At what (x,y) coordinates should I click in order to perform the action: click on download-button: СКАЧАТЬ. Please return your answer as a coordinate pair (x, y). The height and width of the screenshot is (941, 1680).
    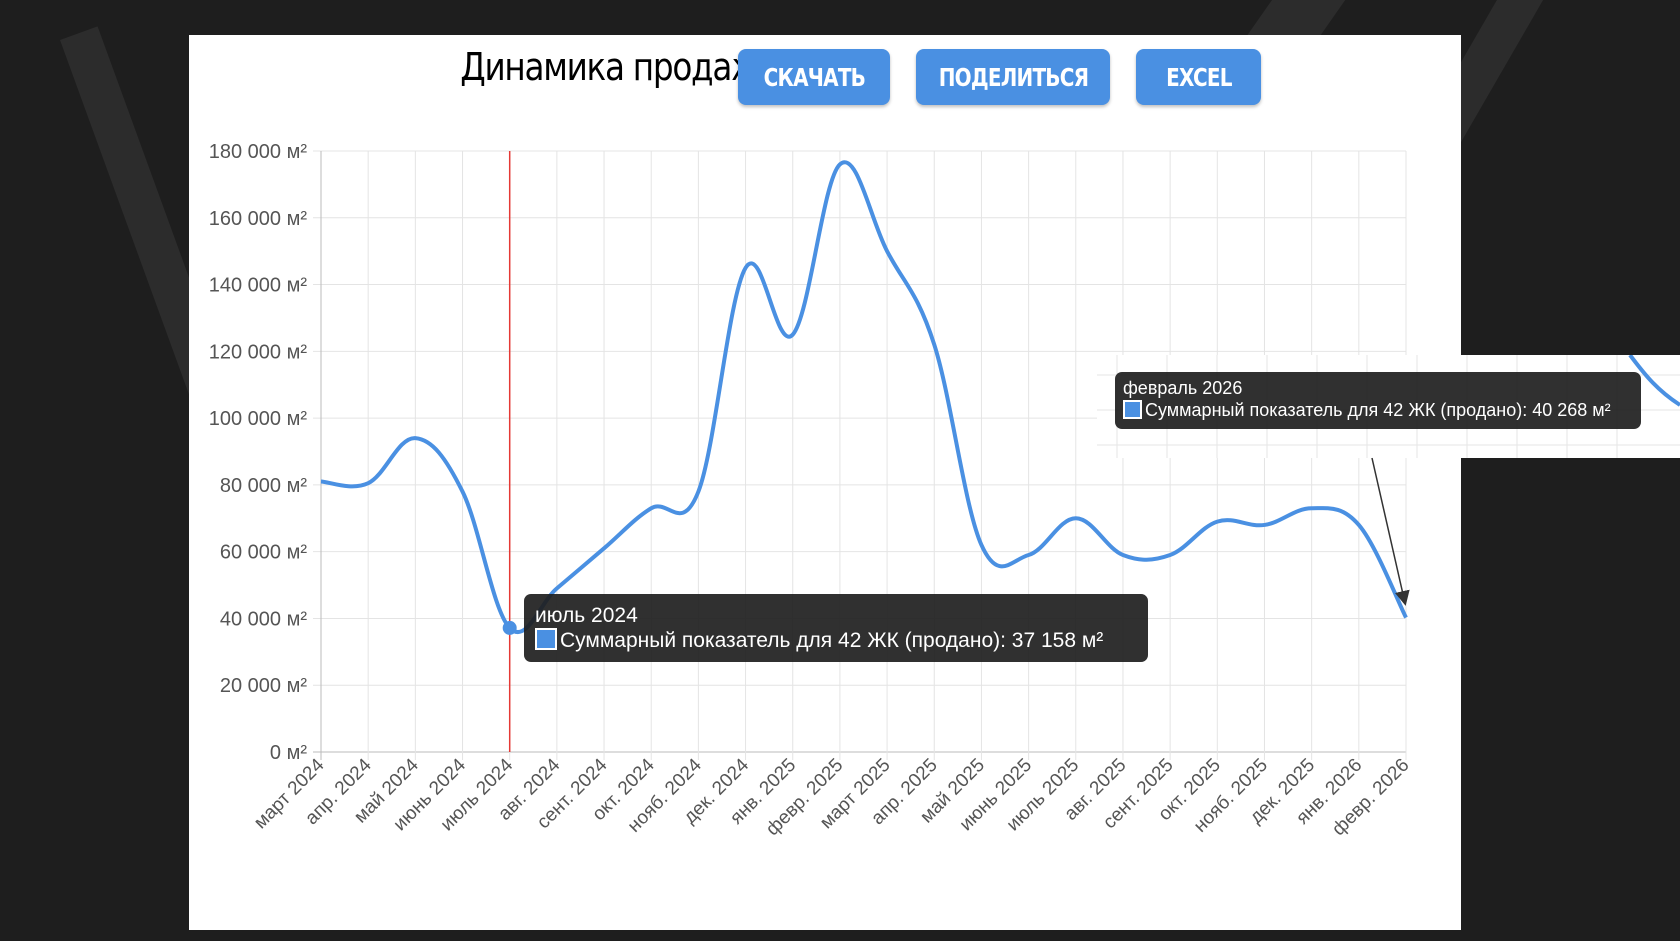
    Looking at the image, I should click on (814, 77).